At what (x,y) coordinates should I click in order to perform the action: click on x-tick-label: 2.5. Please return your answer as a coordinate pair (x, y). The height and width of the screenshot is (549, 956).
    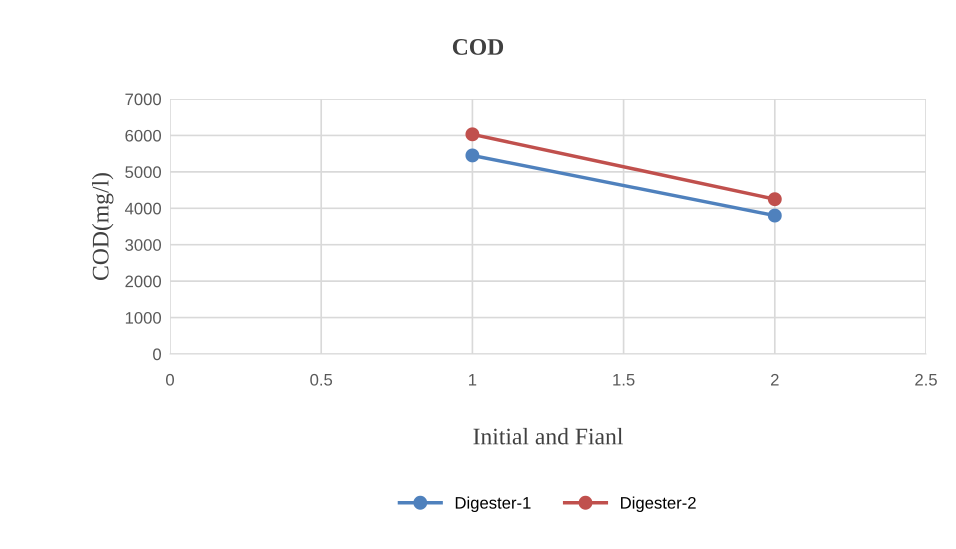
    Looking at the image, I should click on (926, 380).